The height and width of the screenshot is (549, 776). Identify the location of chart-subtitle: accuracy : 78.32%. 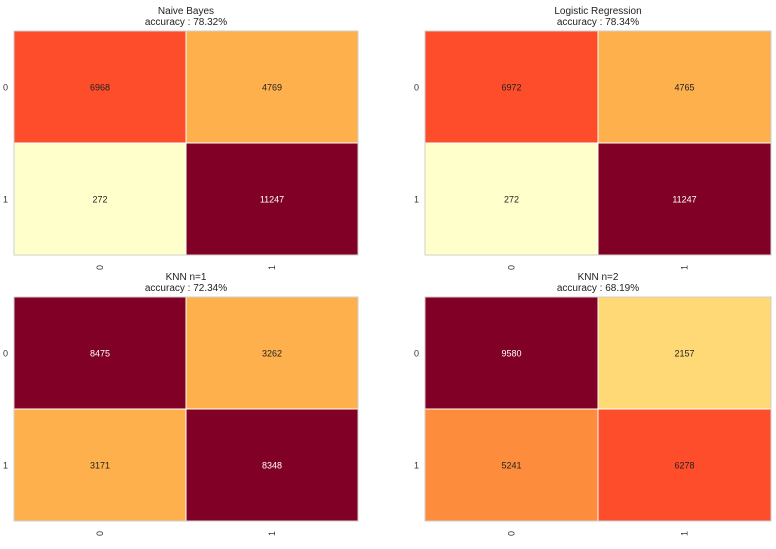
(186, 22).